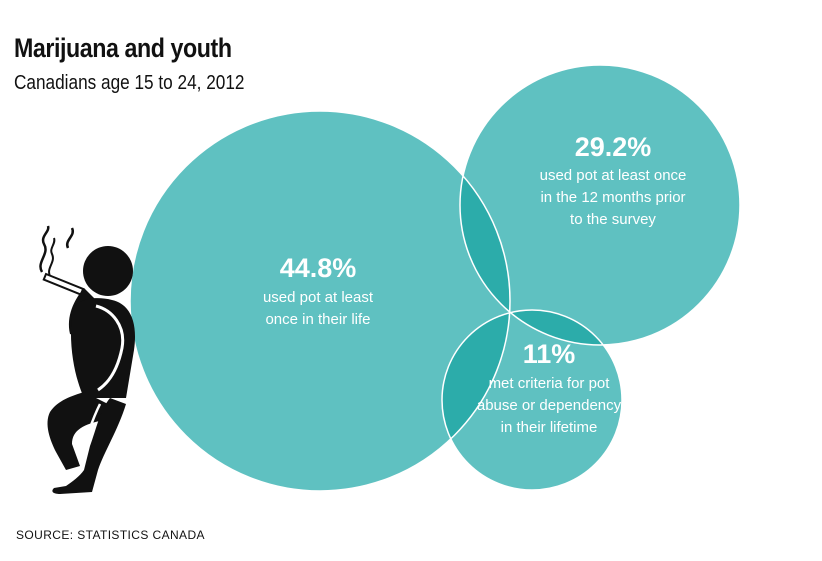  Describe the element at coordinates (550, 383) in the screenshot. I see `desc-abuse-line-1: met criteria for pot` at that location.